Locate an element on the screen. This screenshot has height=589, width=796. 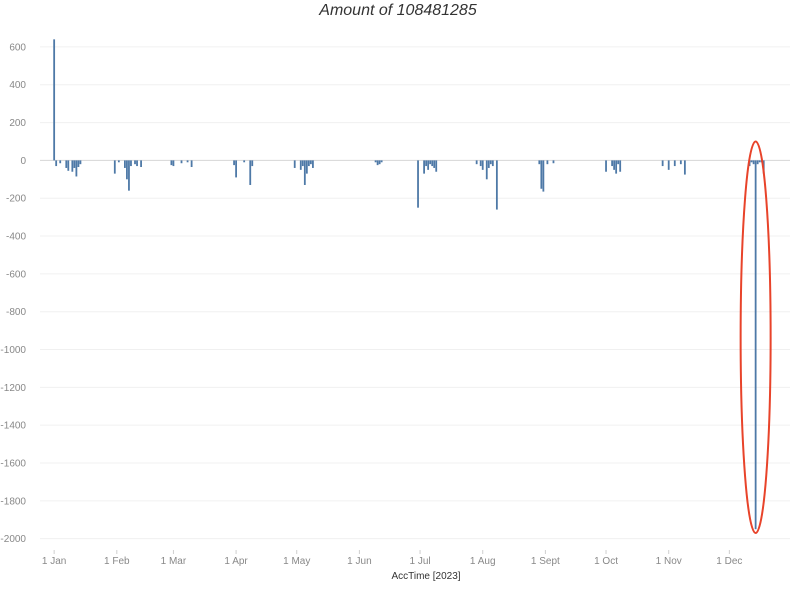
y-tick-label: -1800 is located at coordinates (13, 501).